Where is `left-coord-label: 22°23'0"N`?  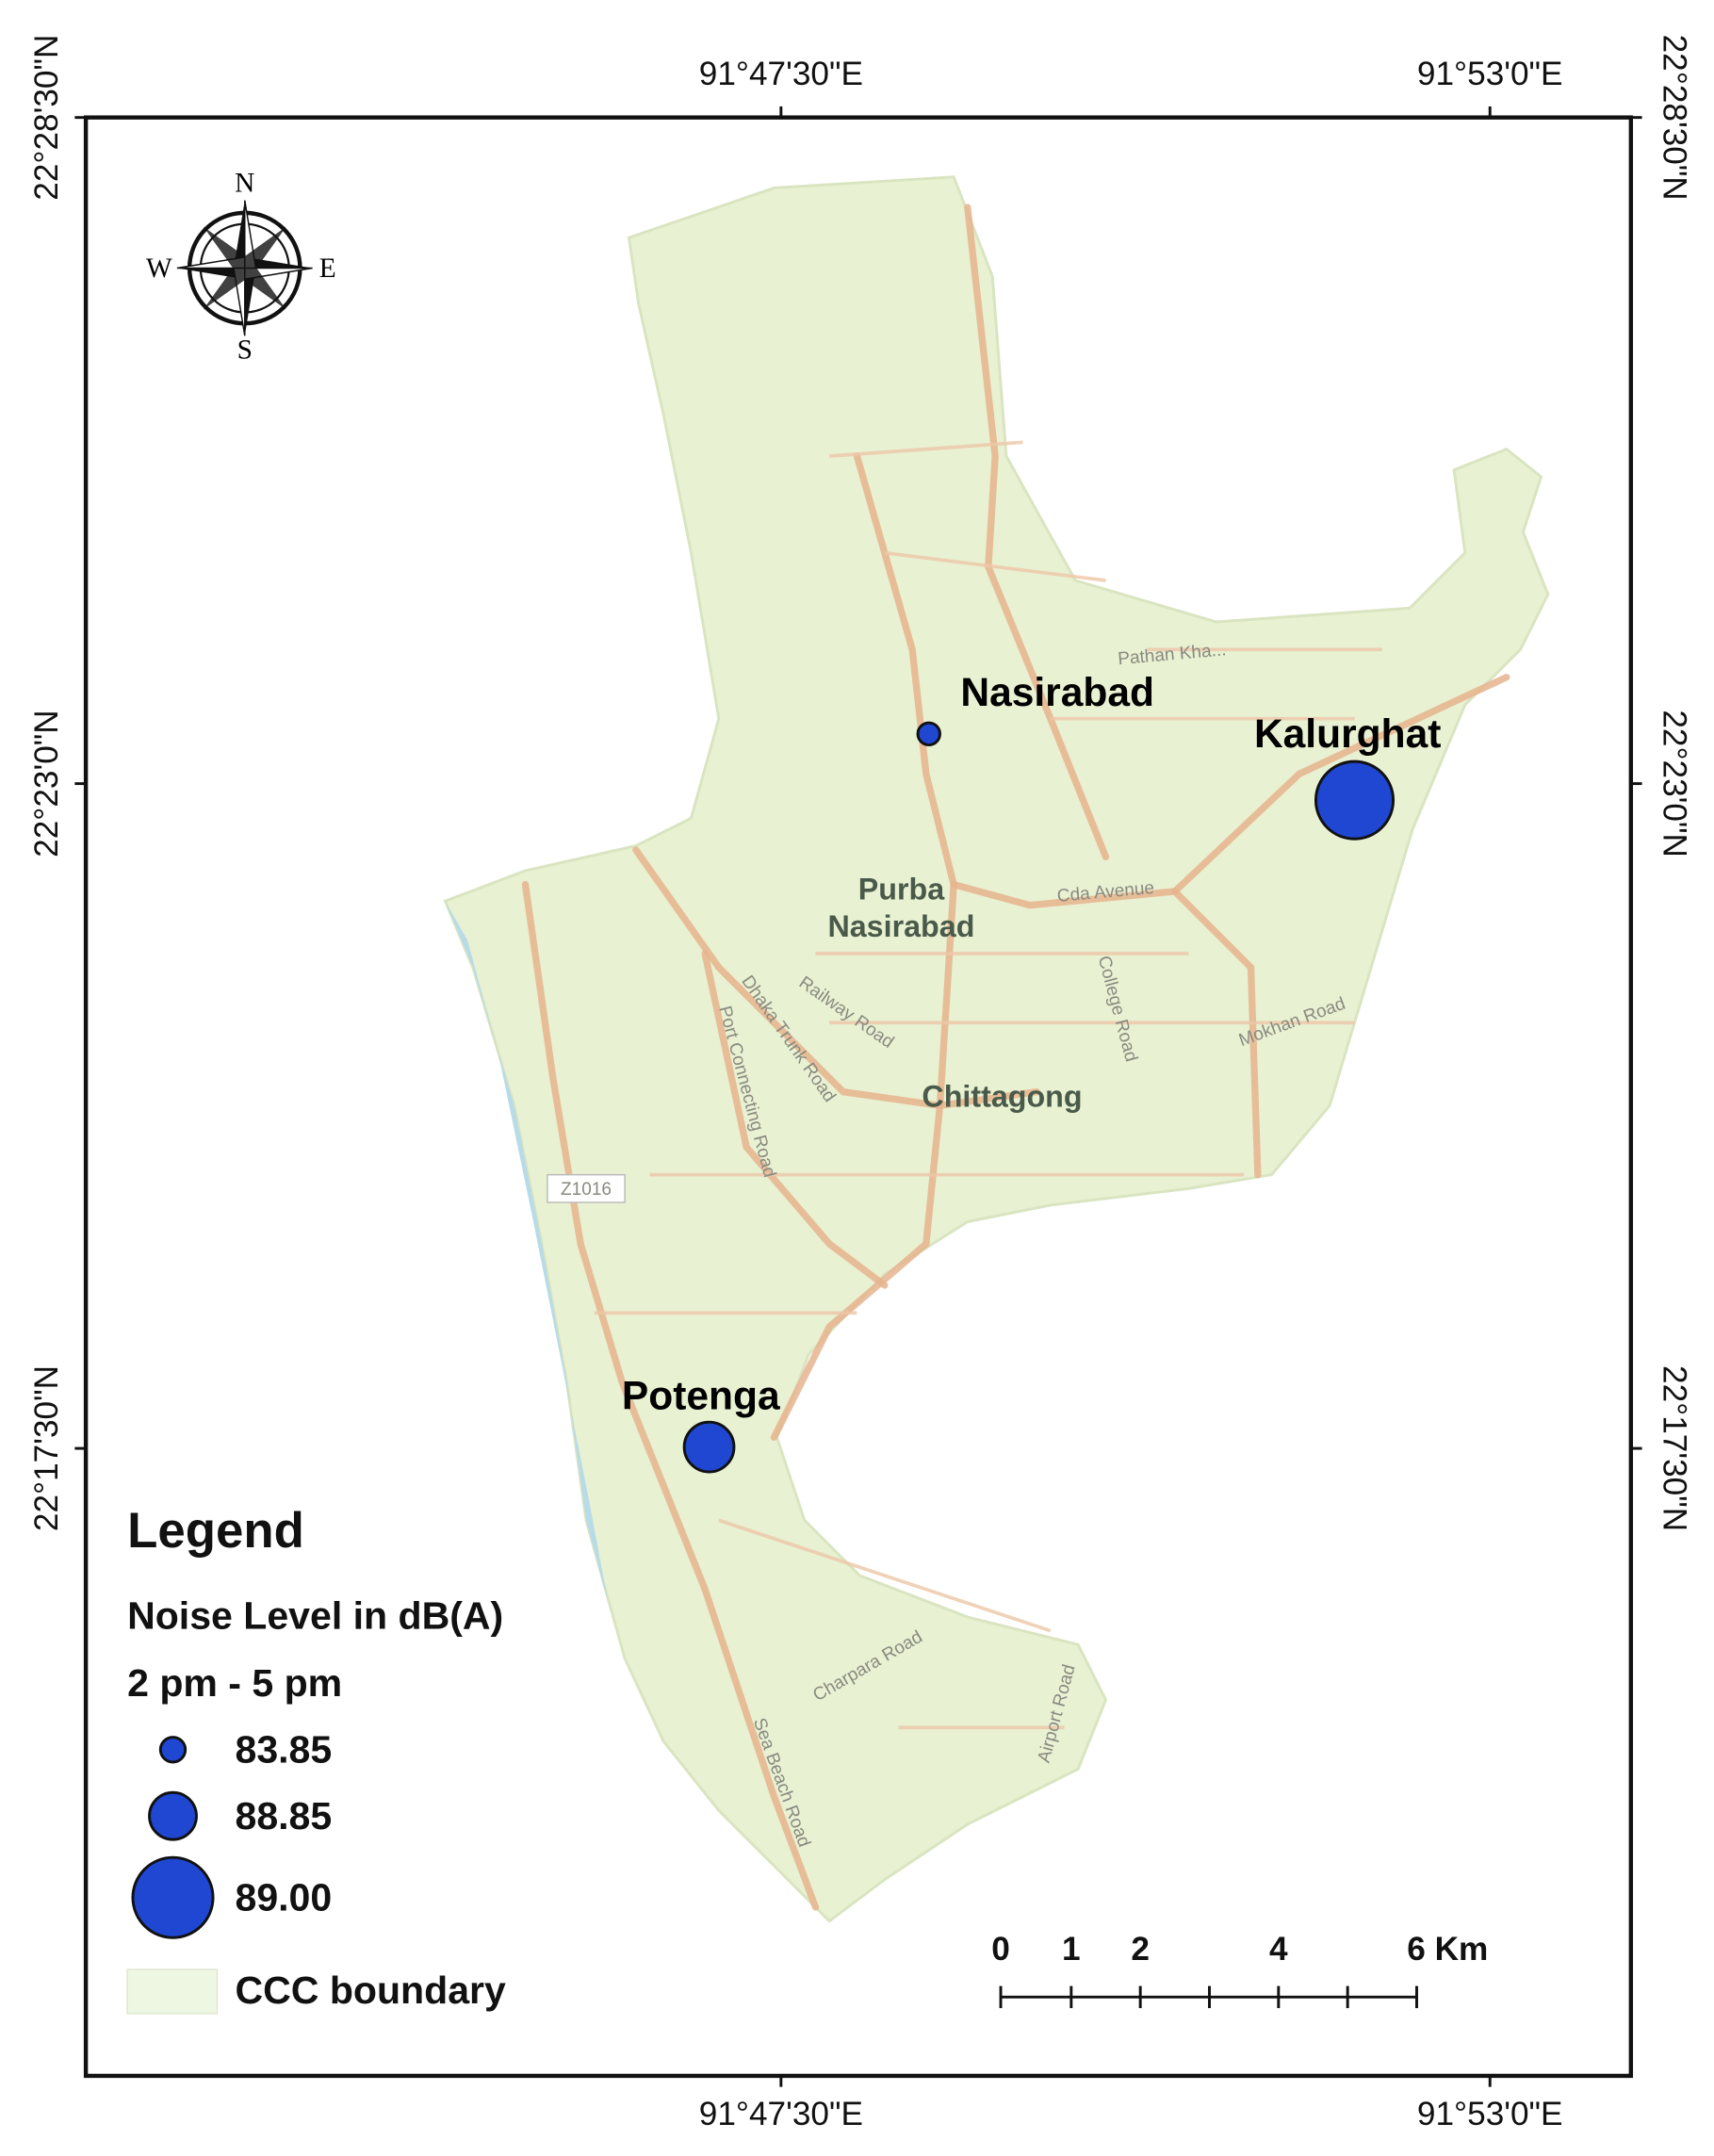 left-coord-label: 22°23'0"N is located at coordinates (47, 784).